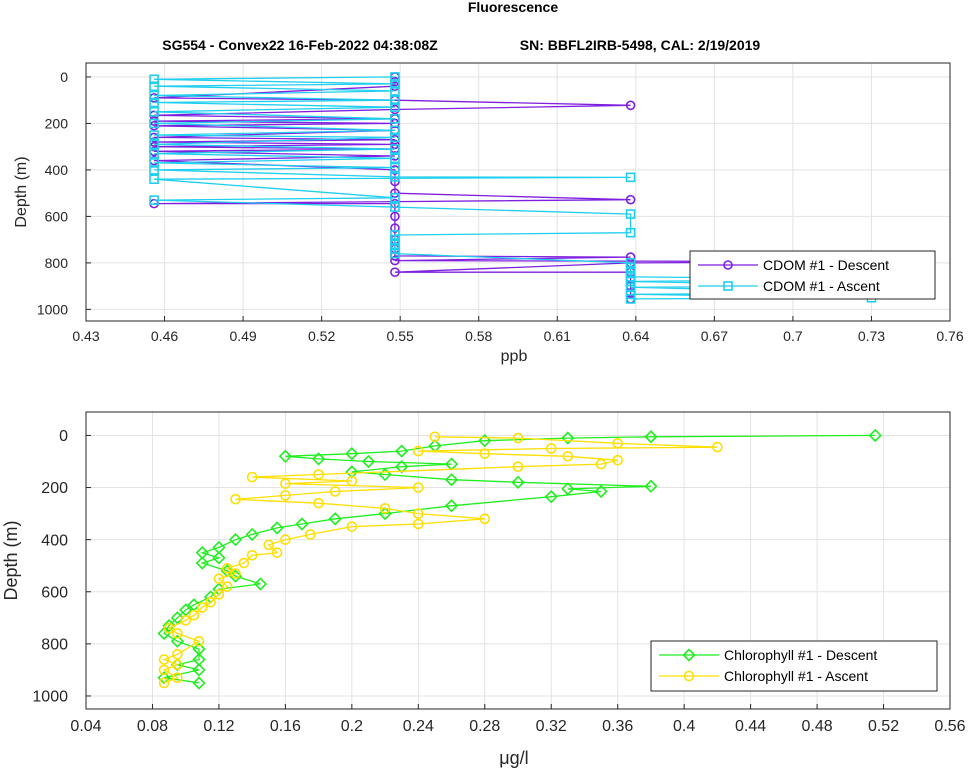 The width and height of the screenshot is (971, 780). I want to click on legend-entry-label: CDOM #1 - Descent, so click(826, 265).